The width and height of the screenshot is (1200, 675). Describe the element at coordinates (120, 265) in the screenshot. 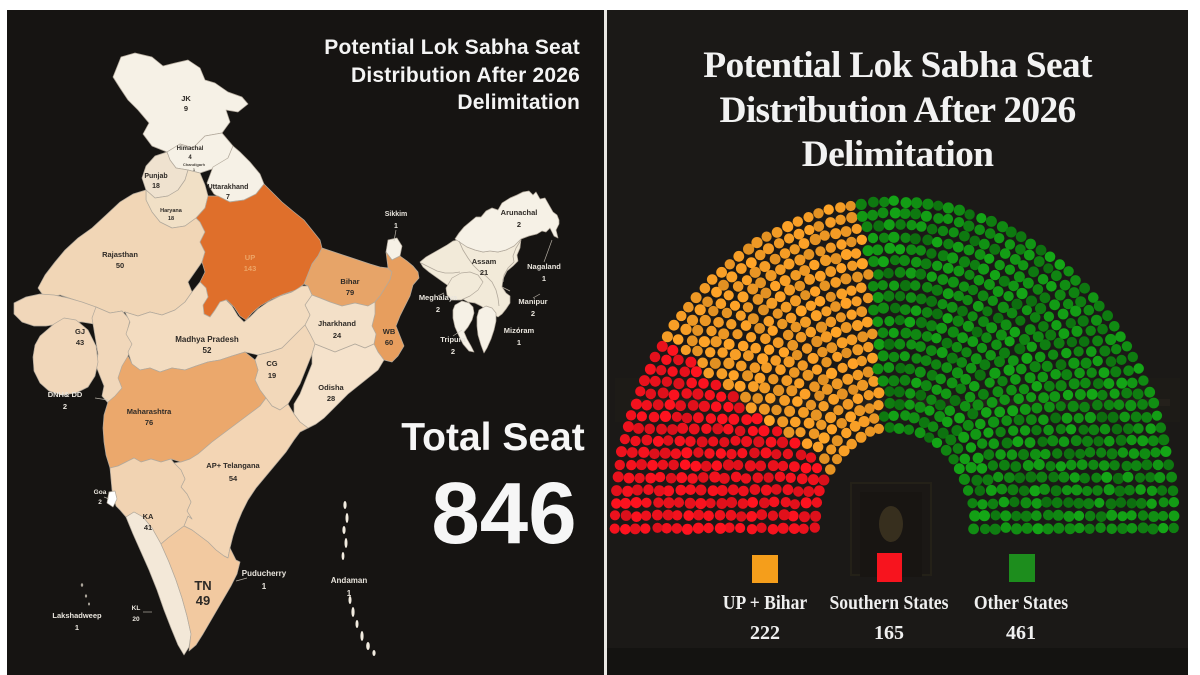

I see `svg-text: 50` at that location.